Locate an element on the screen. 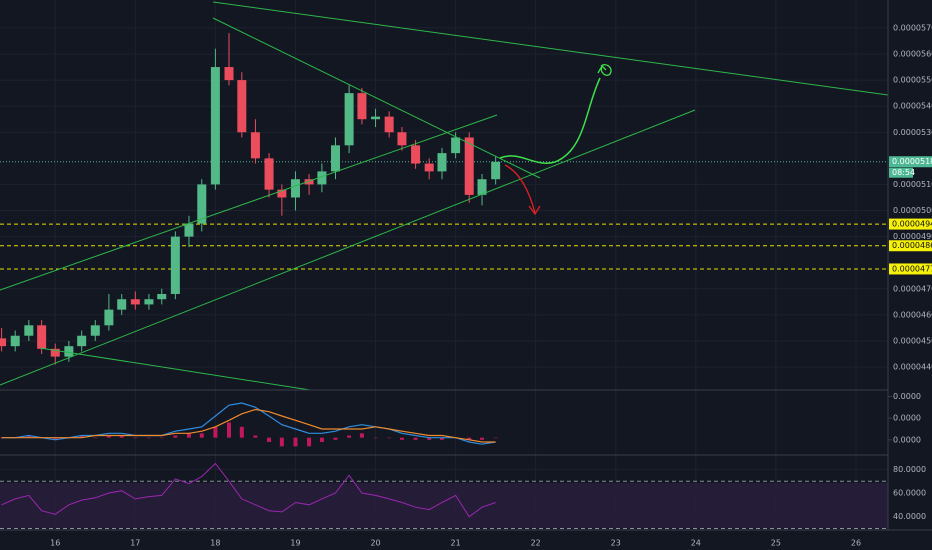  x-tick-label: 24 is located at coordinates (696, 543).